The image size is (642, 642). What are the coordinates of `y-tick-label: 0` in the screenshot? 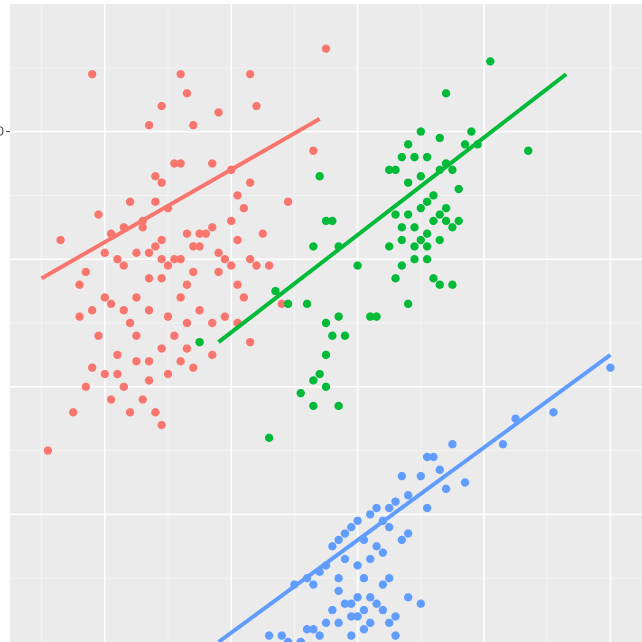 It's located at (2, 131).